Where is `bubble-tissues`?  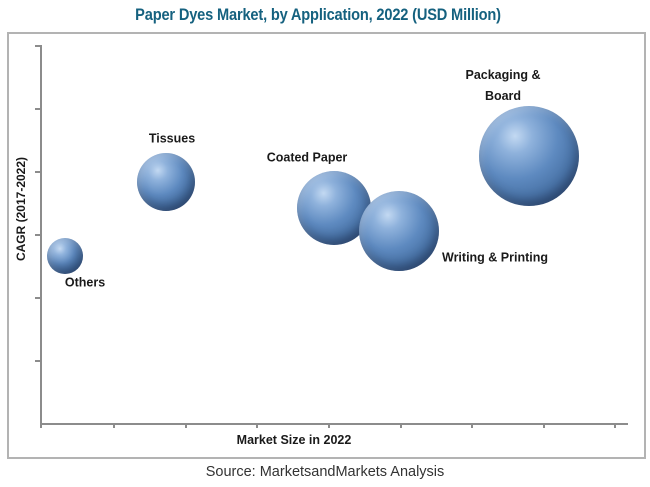
bubble-tissues is located at coordinates (166, 182).